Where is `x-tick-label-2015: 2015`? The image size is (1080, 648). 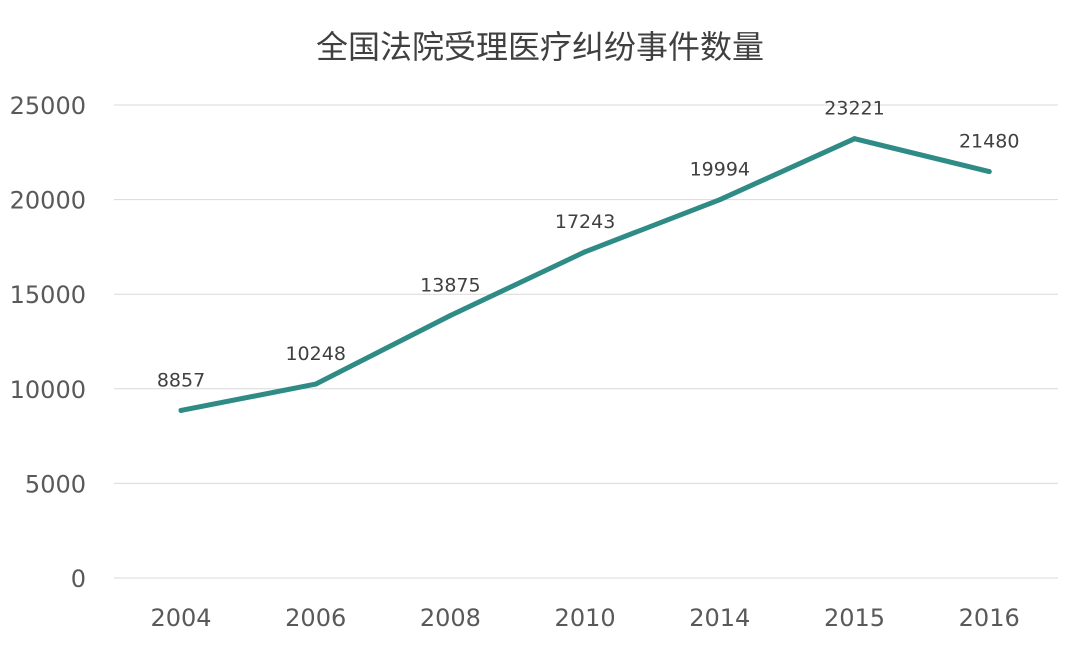
x-tick-label-2015: 2015 is located at coordinates (854, 618).